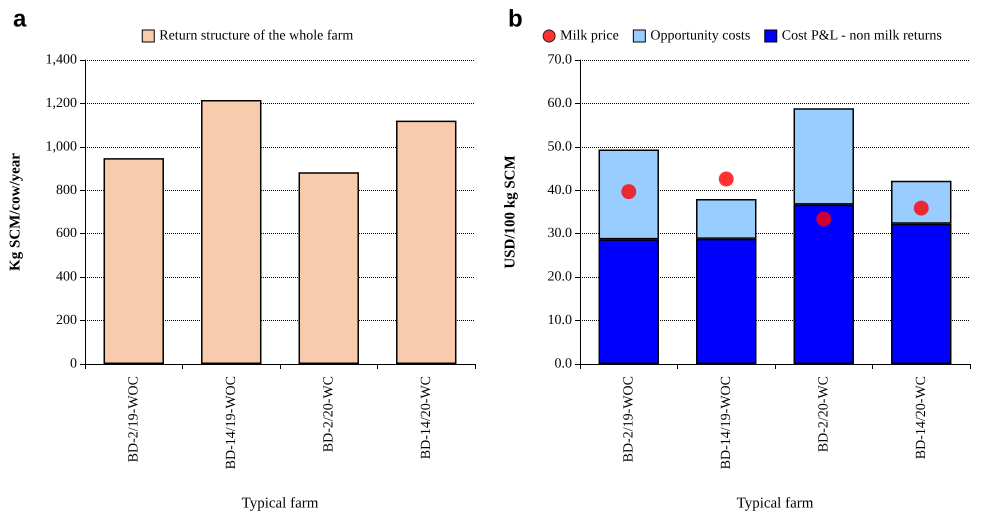 Image resolution: width=990 pixels, height=516 pixels. Describe the element at coordinates (256, 36) in the screenshot. I see `legend-label: Return structure of the whole farm` at that location.